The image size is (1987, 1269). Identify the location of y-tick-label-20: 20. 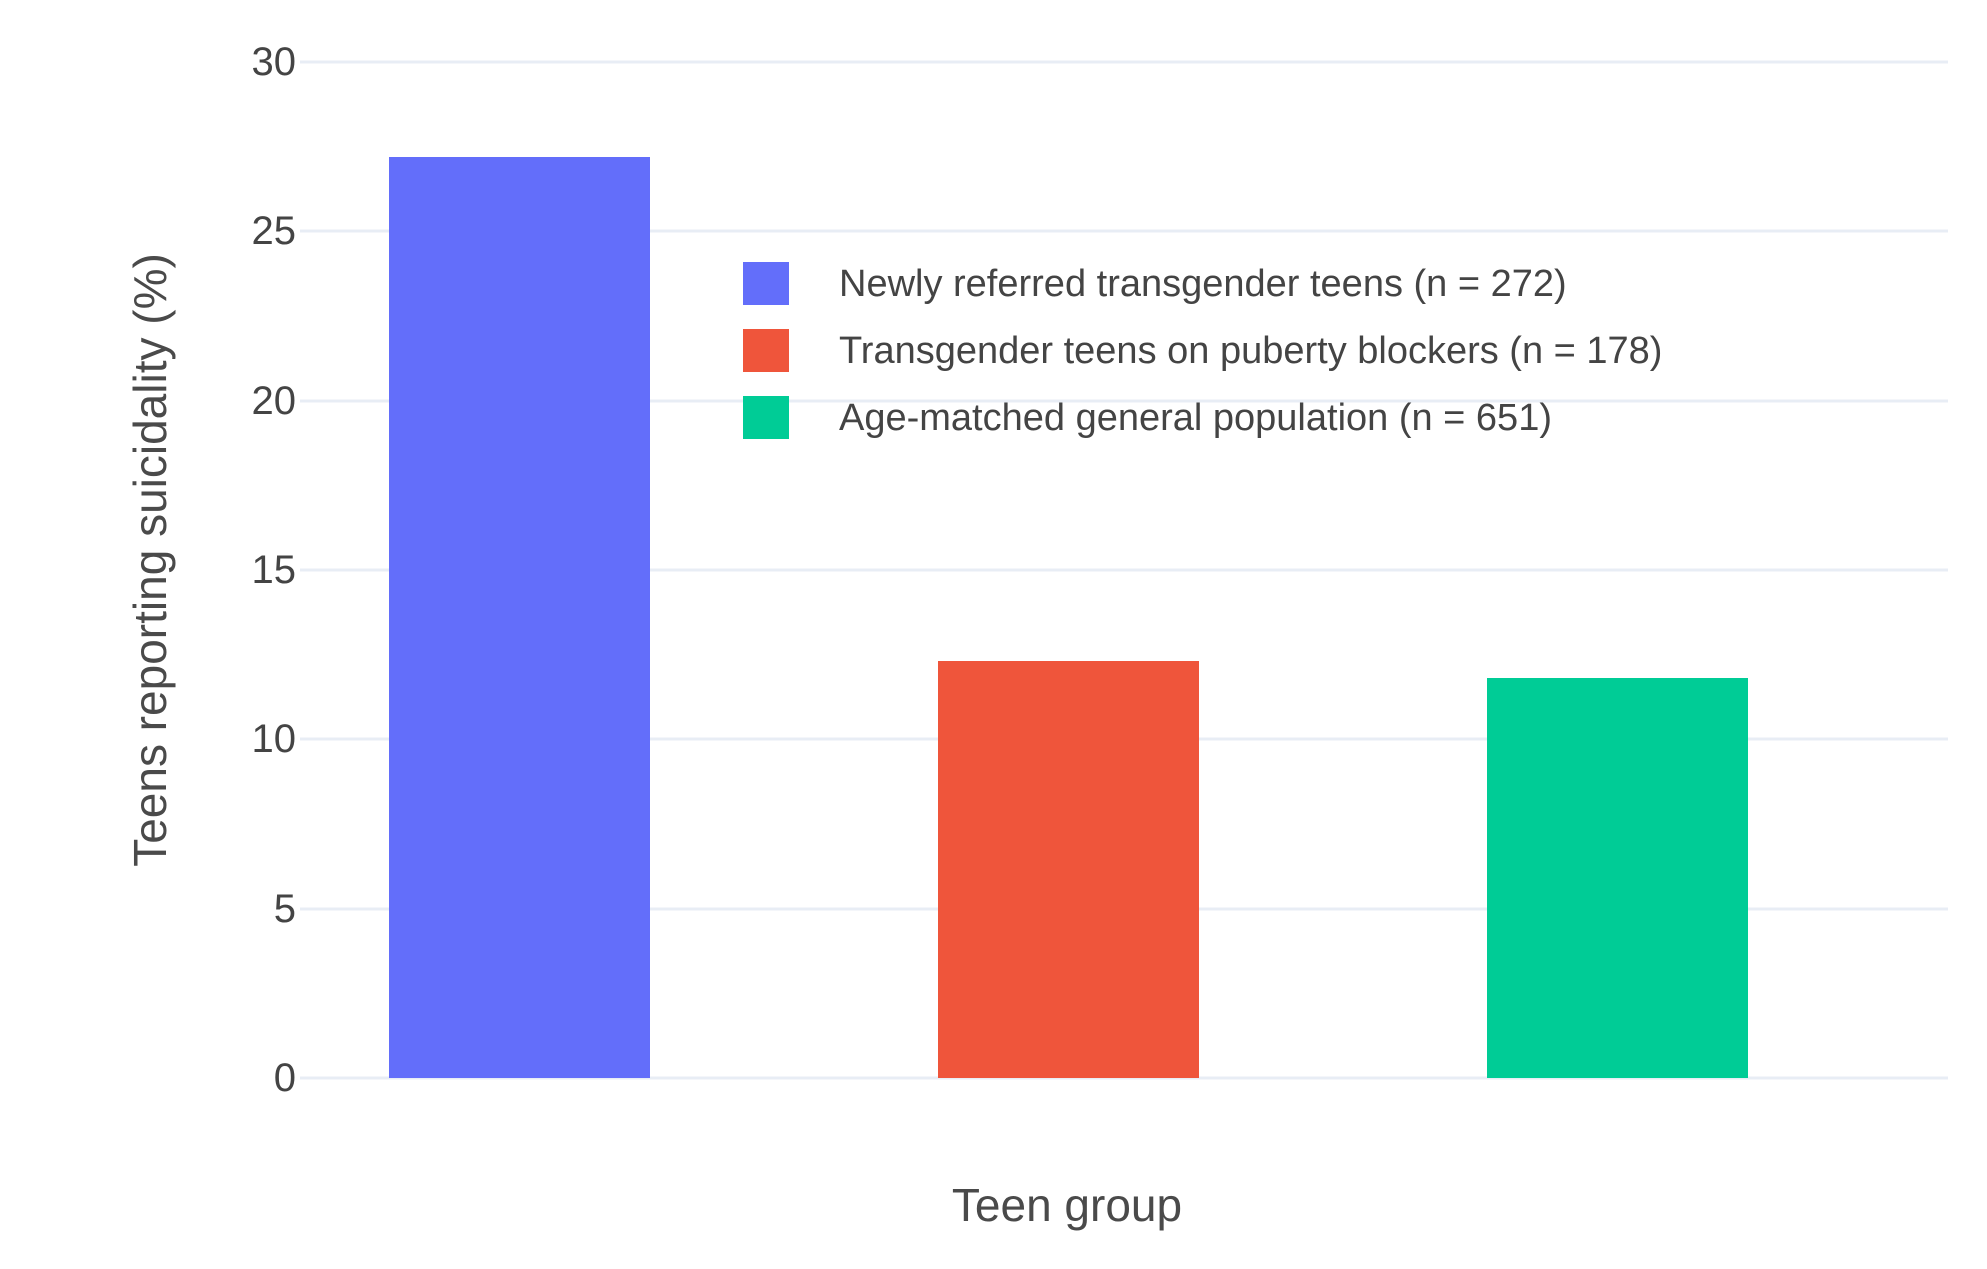
(274, 400).